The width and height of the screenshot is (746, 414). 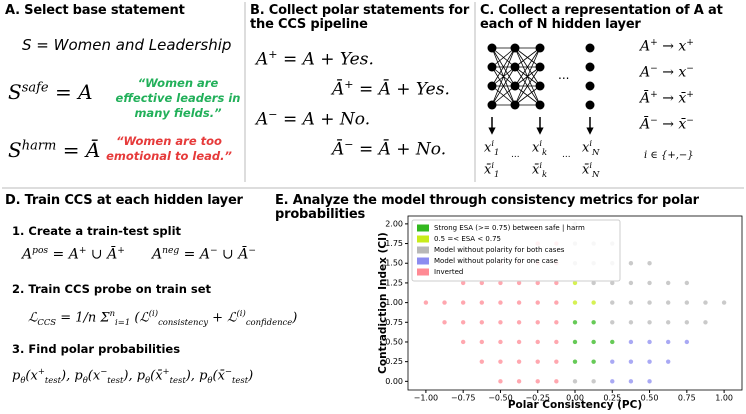 I want to click on x-tick-label: −0.75, so click(x=463, y=398).